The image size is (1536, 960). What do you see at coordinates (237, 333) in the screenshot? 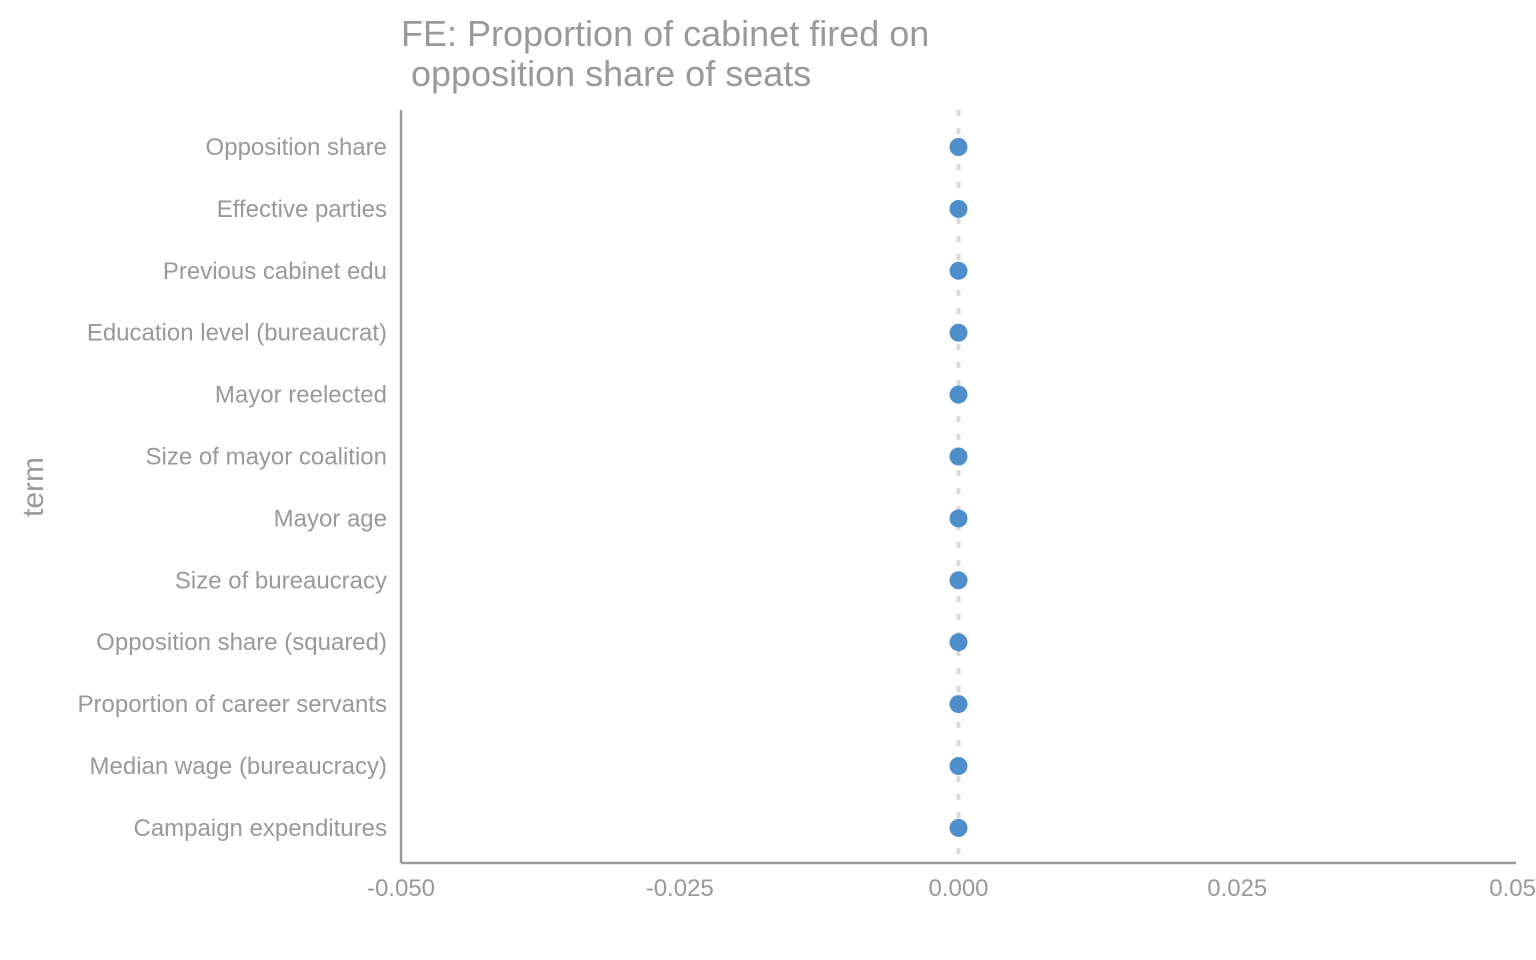
I see `y-tick-label: Education level (bureaucrat)` at bounding box center [237, 333].